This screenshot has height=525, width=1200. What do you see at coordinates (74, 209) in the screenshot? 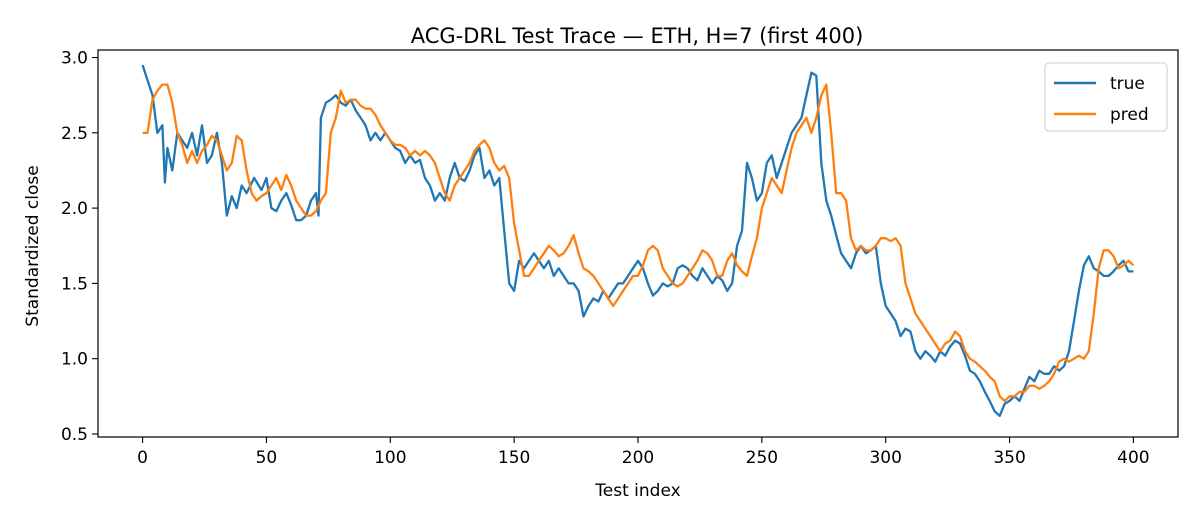
I see `y-tick-label: 2.0` at bounding box center [74, 209].